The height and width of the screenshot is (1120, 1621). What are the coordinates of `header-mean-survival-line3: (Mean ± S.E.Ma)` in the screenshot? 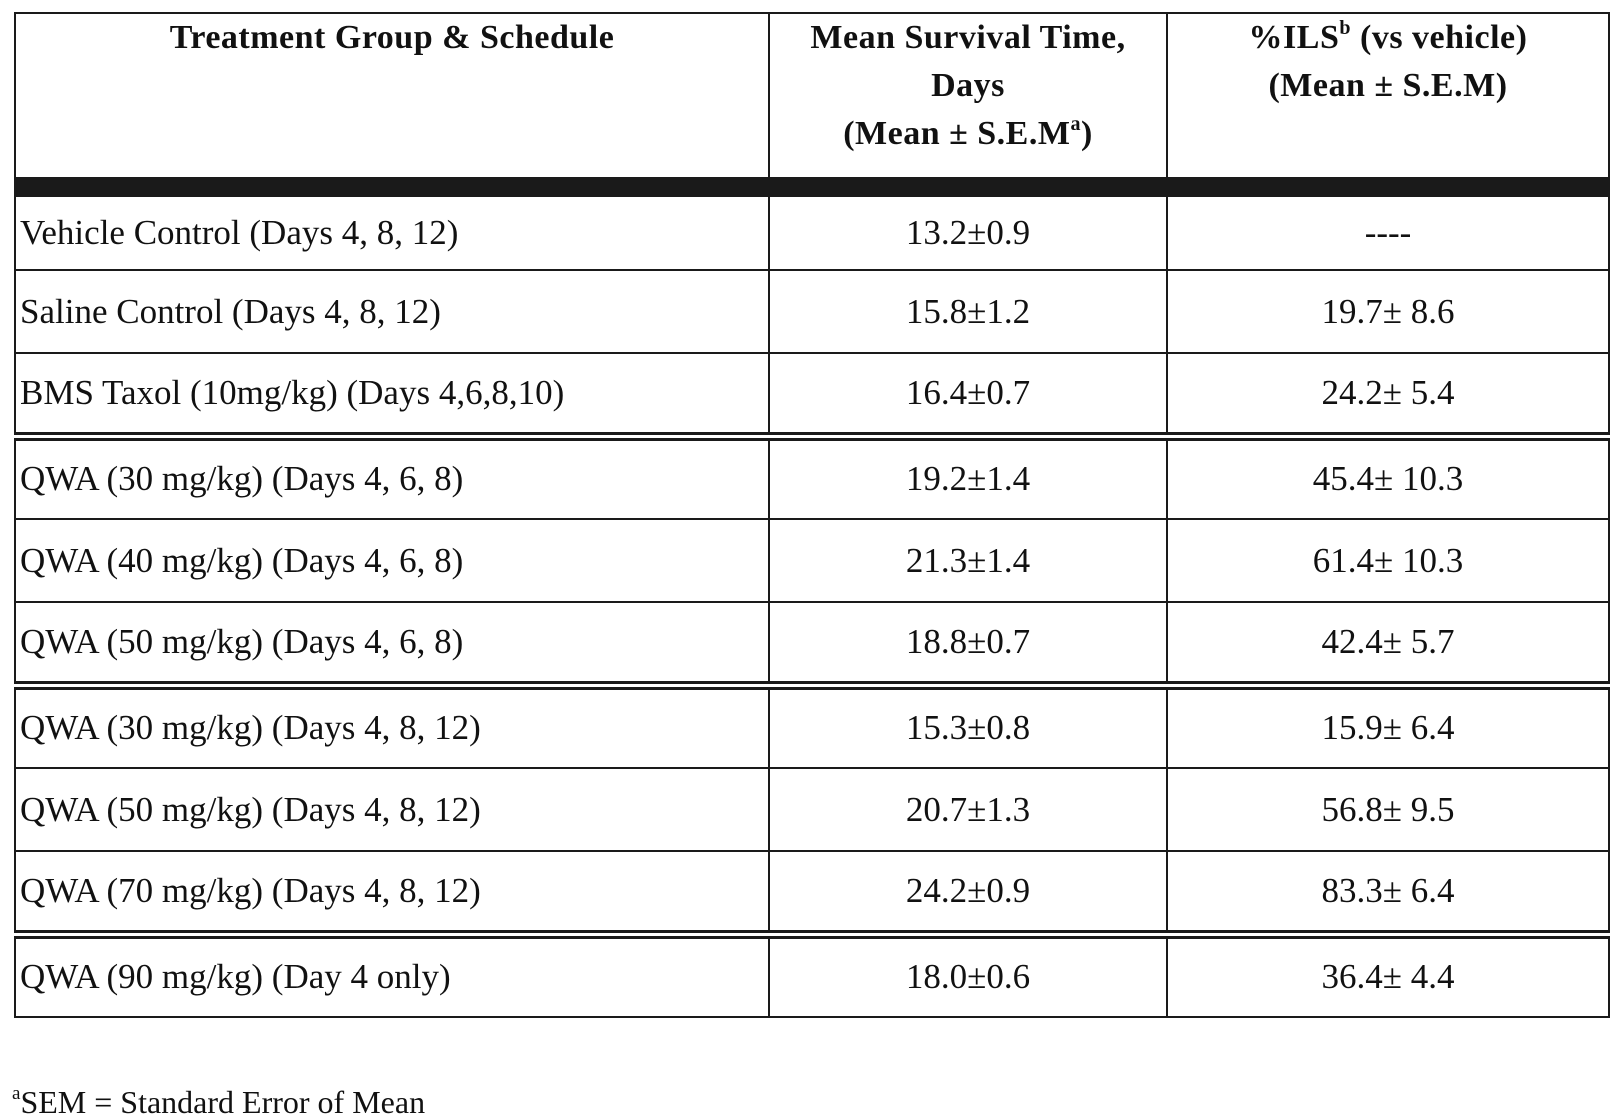 It's located at (968, 134).